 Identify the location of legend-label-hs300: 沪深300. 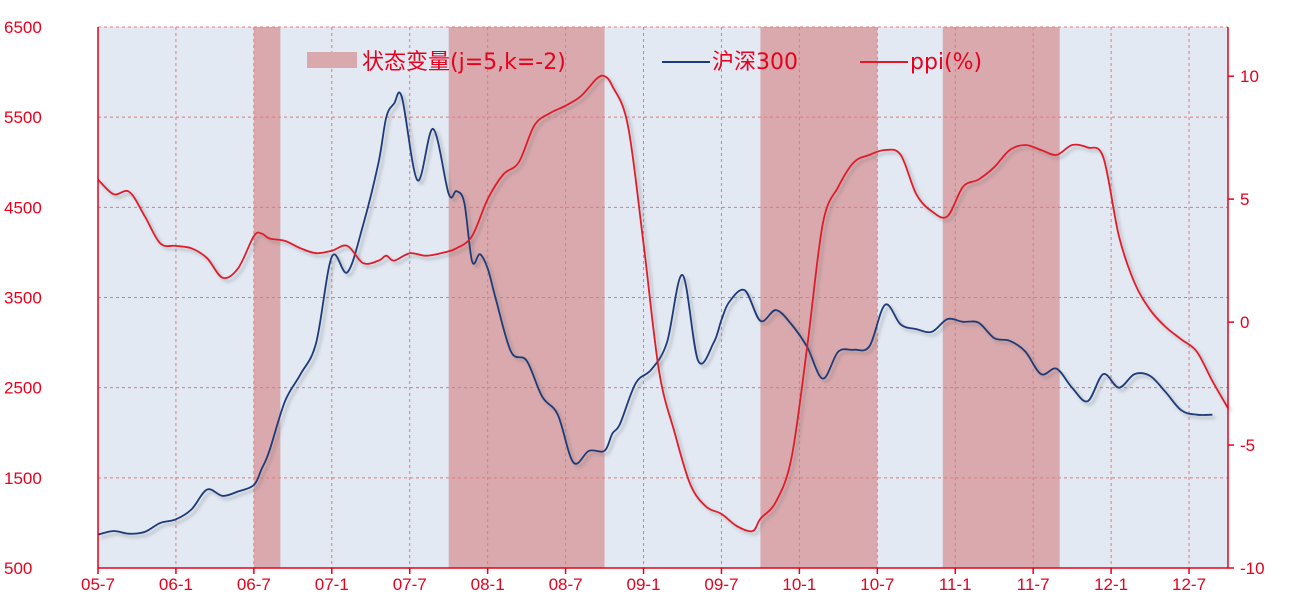
(755, 62).